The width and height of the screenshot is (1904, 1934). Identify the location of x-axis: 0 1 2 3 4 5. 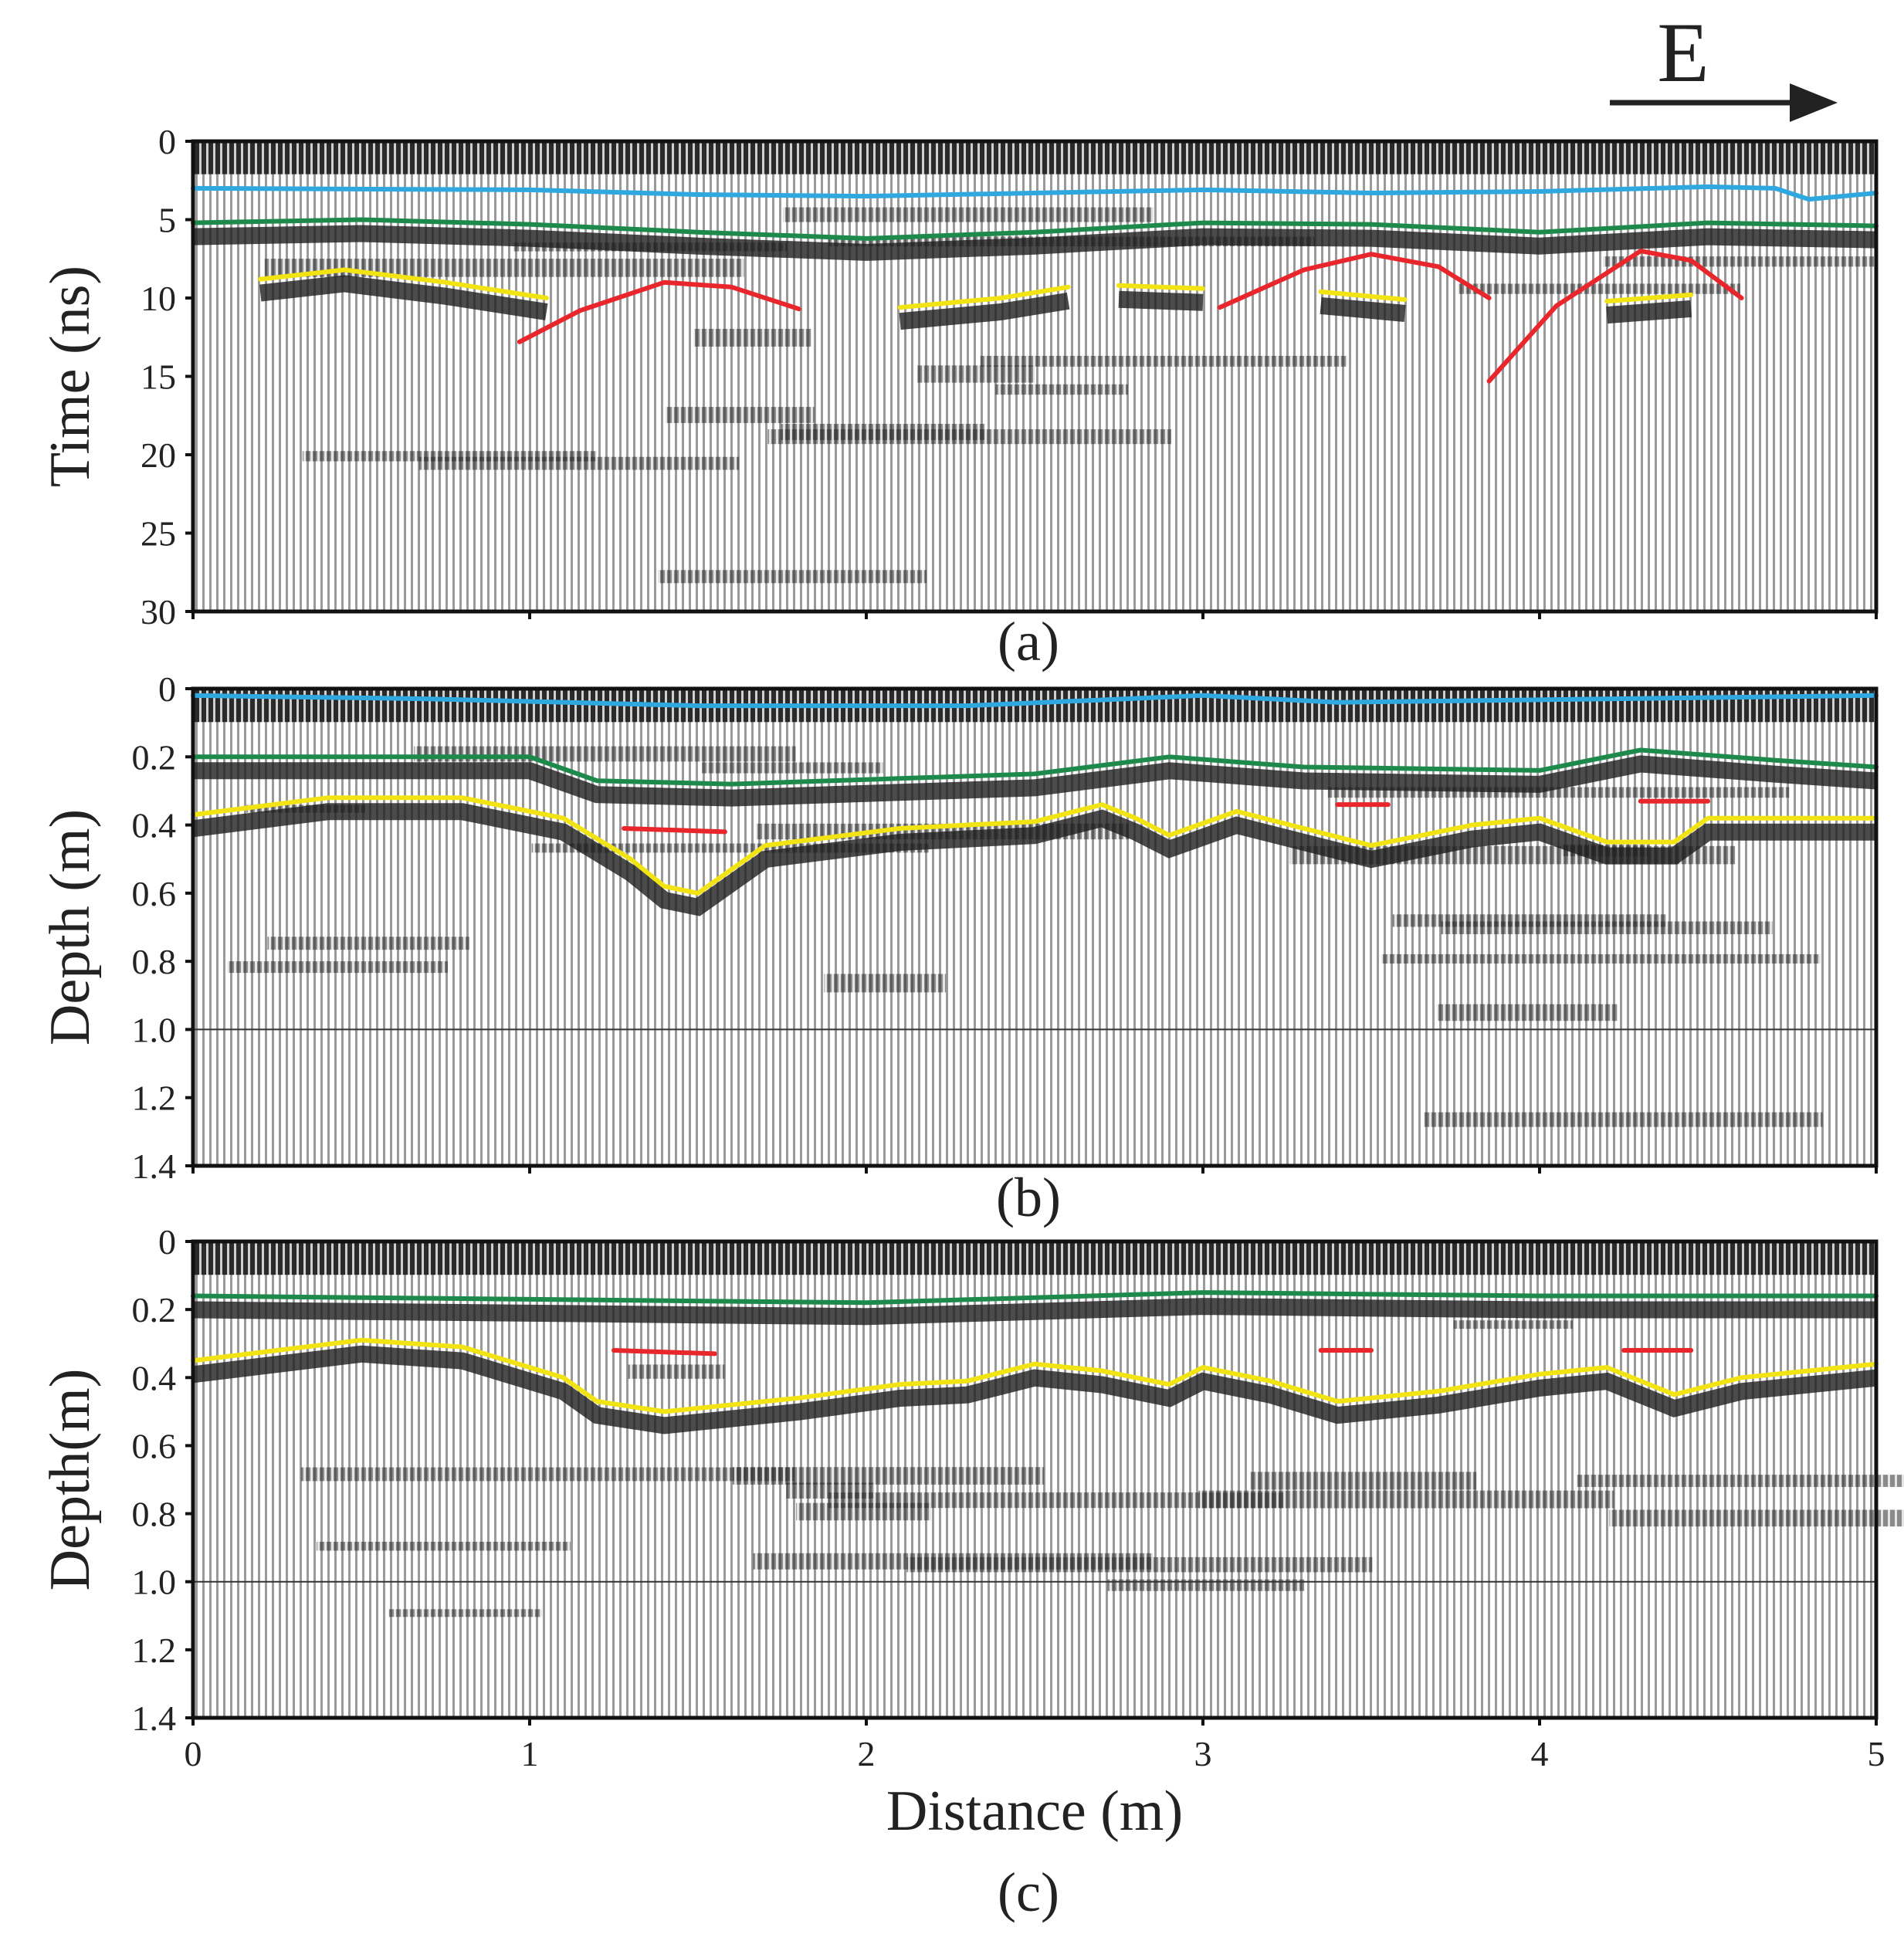
(1035, 1745).